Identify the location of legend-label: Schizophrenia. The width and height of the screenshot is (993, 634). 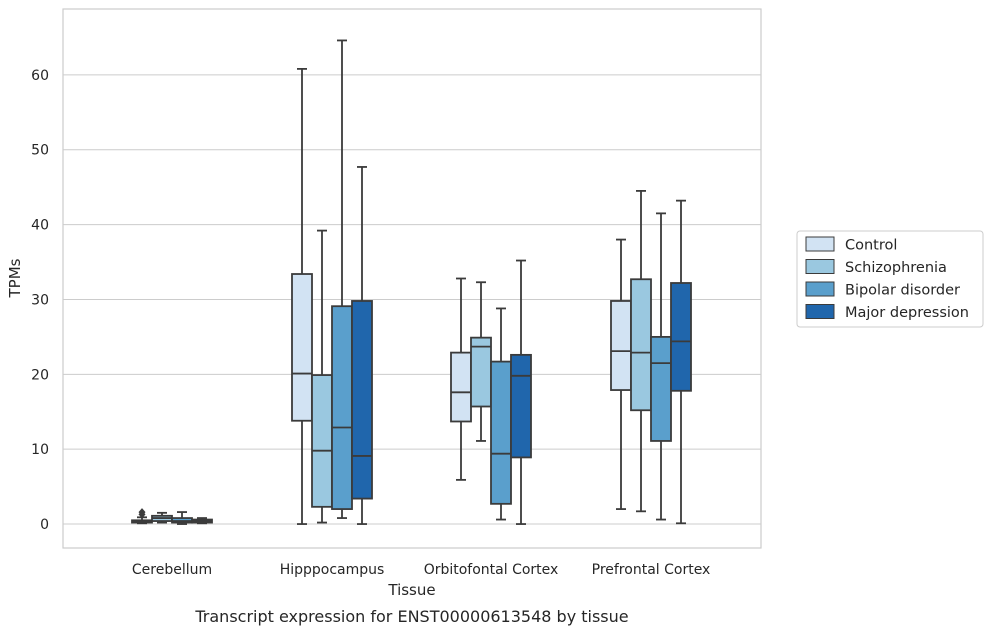
(896, 268).